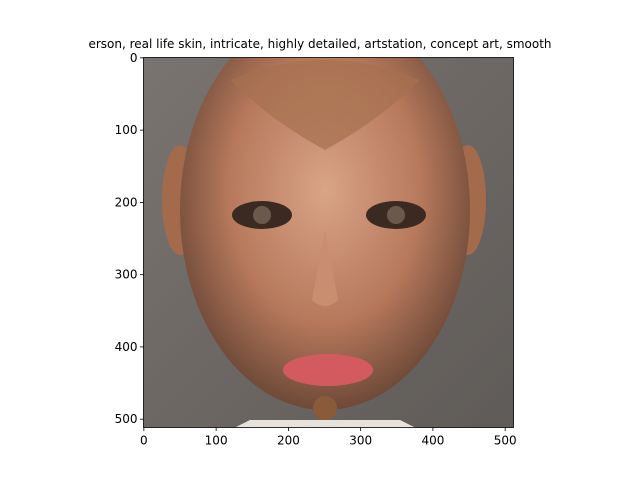 The image size is (640, 484). Describe the element at coordinates (134, 58) in the screenshot. I see `y-tick-label: 0` at that location.